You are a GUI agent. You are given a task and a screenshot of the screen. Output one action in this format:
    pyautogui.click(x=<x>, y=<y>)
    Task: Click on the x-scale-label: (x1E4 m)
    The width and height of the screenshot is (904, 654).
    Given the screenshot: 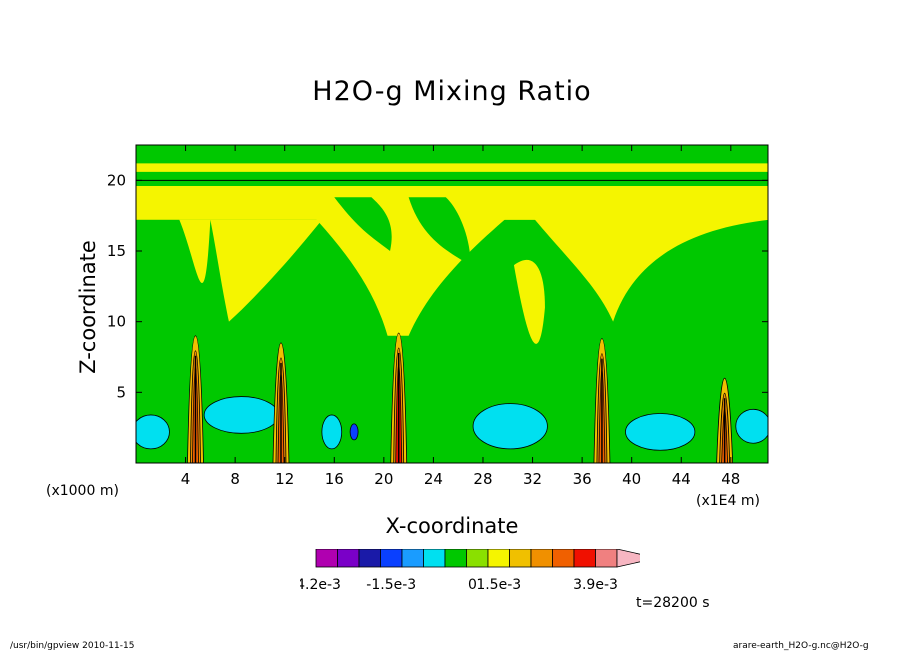 What is the action you would take?
    pyautogui.click(x=728, y=501)
    